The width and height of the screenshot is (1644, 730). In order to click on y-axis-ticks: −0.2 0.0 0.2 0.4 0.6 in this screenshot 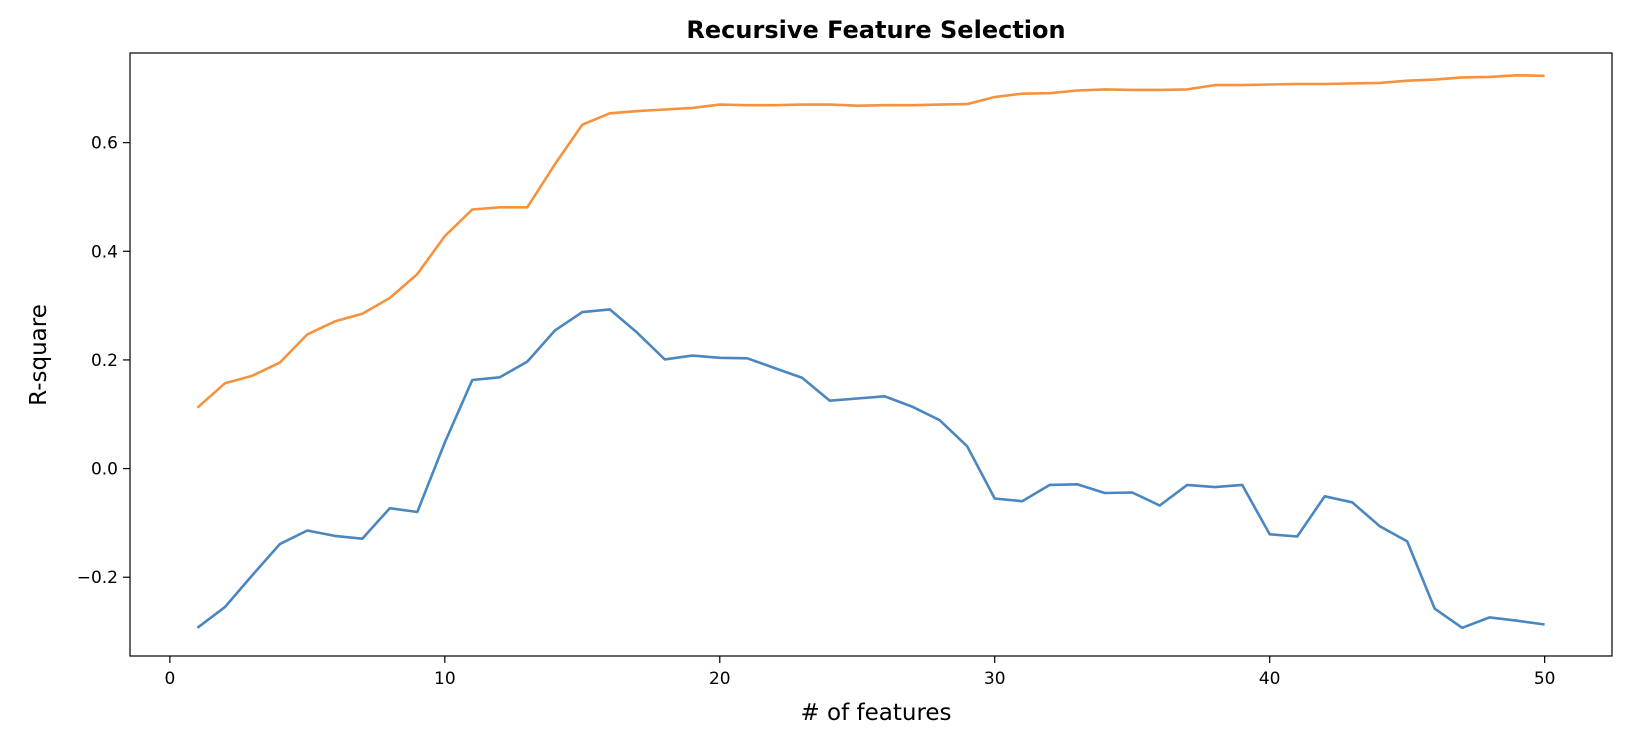, I will do `click(103, 361)`.